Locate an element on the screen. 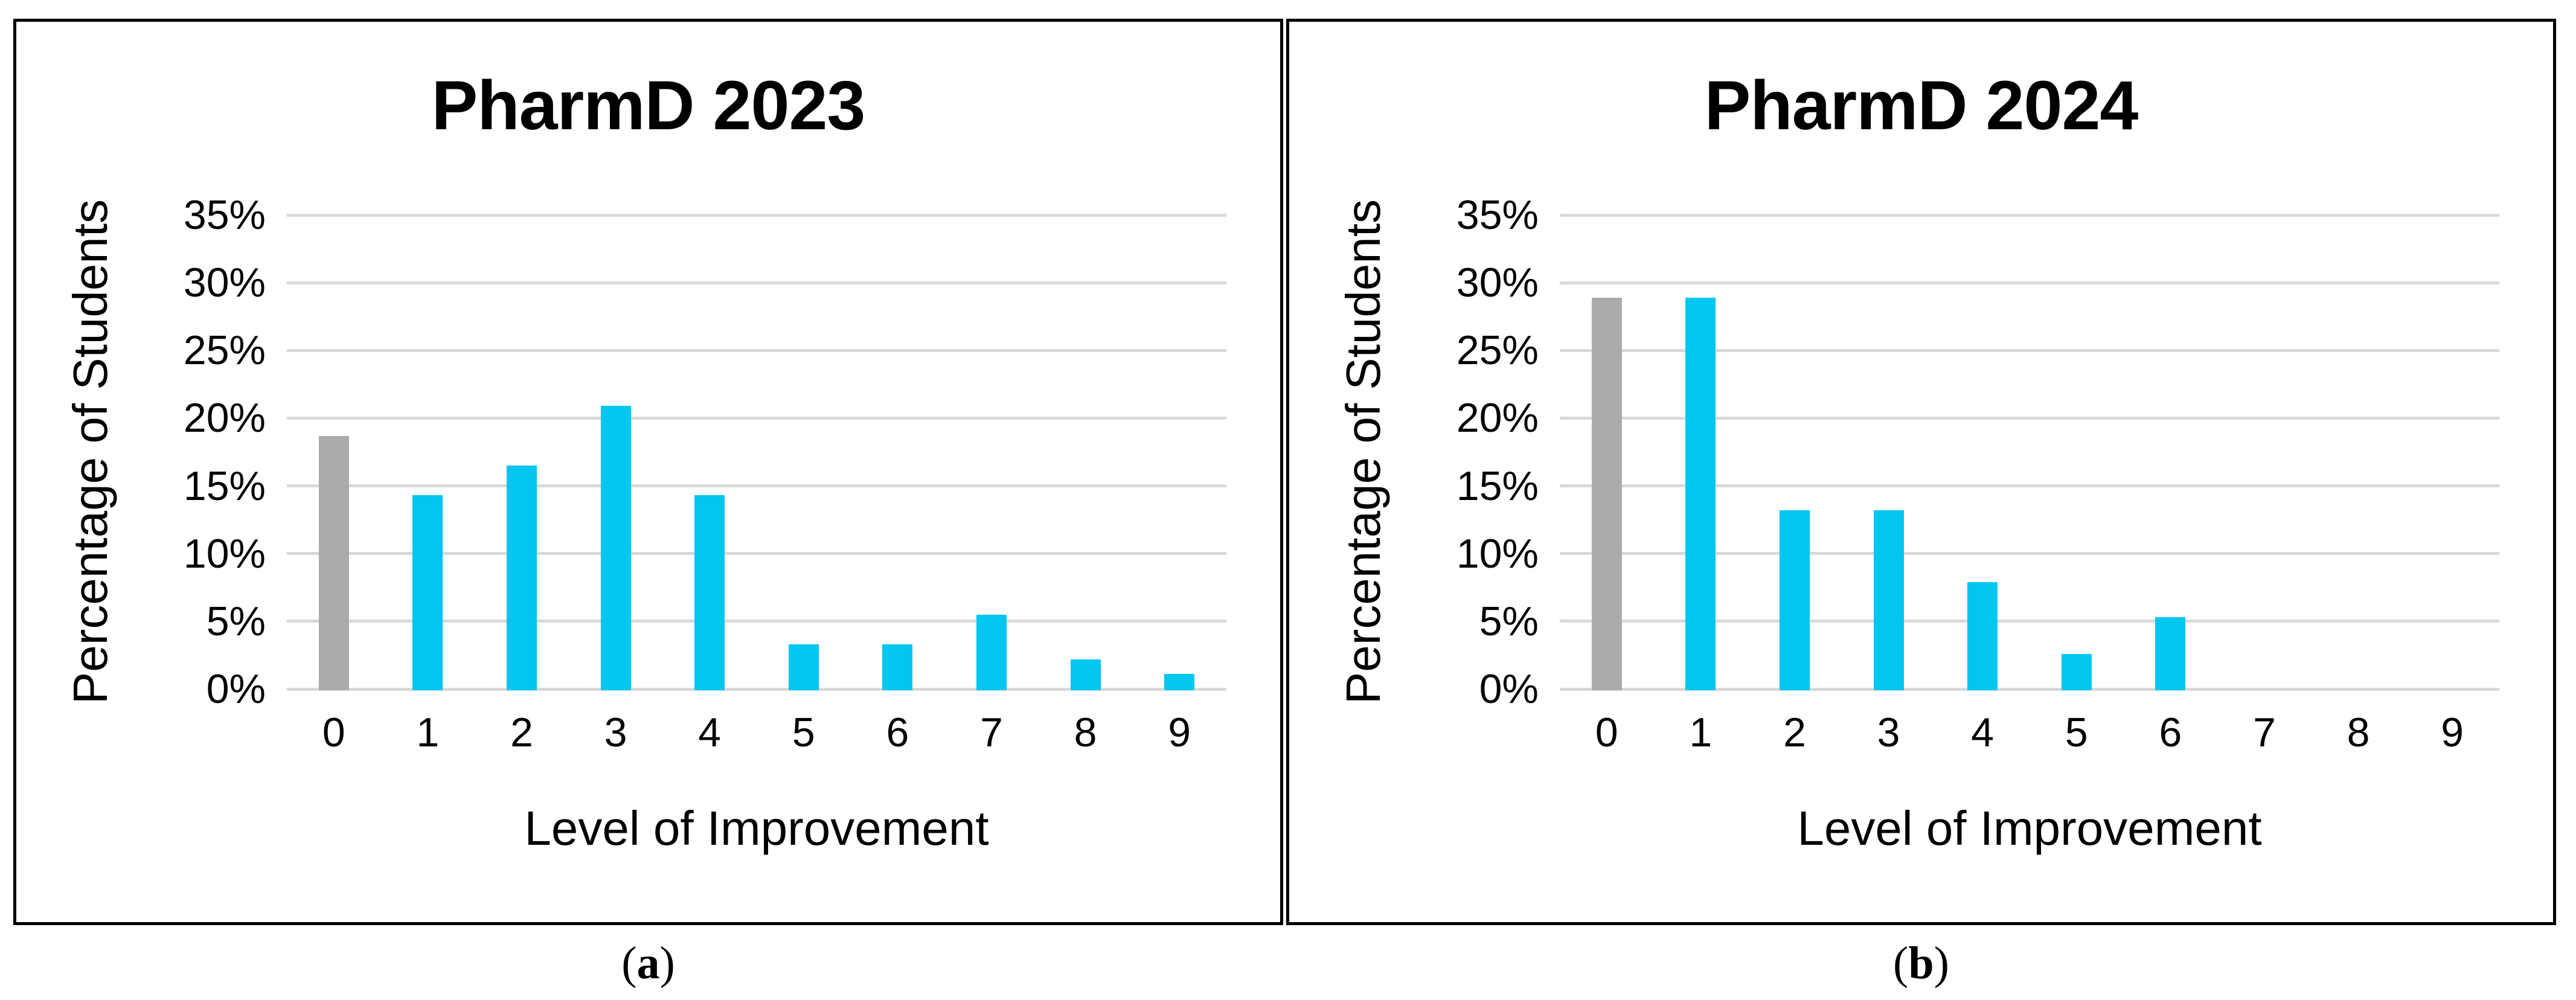 The image size is (2576, 1000). chart-title-2023: PharmD 2023 is located at coordinates (648, 105).